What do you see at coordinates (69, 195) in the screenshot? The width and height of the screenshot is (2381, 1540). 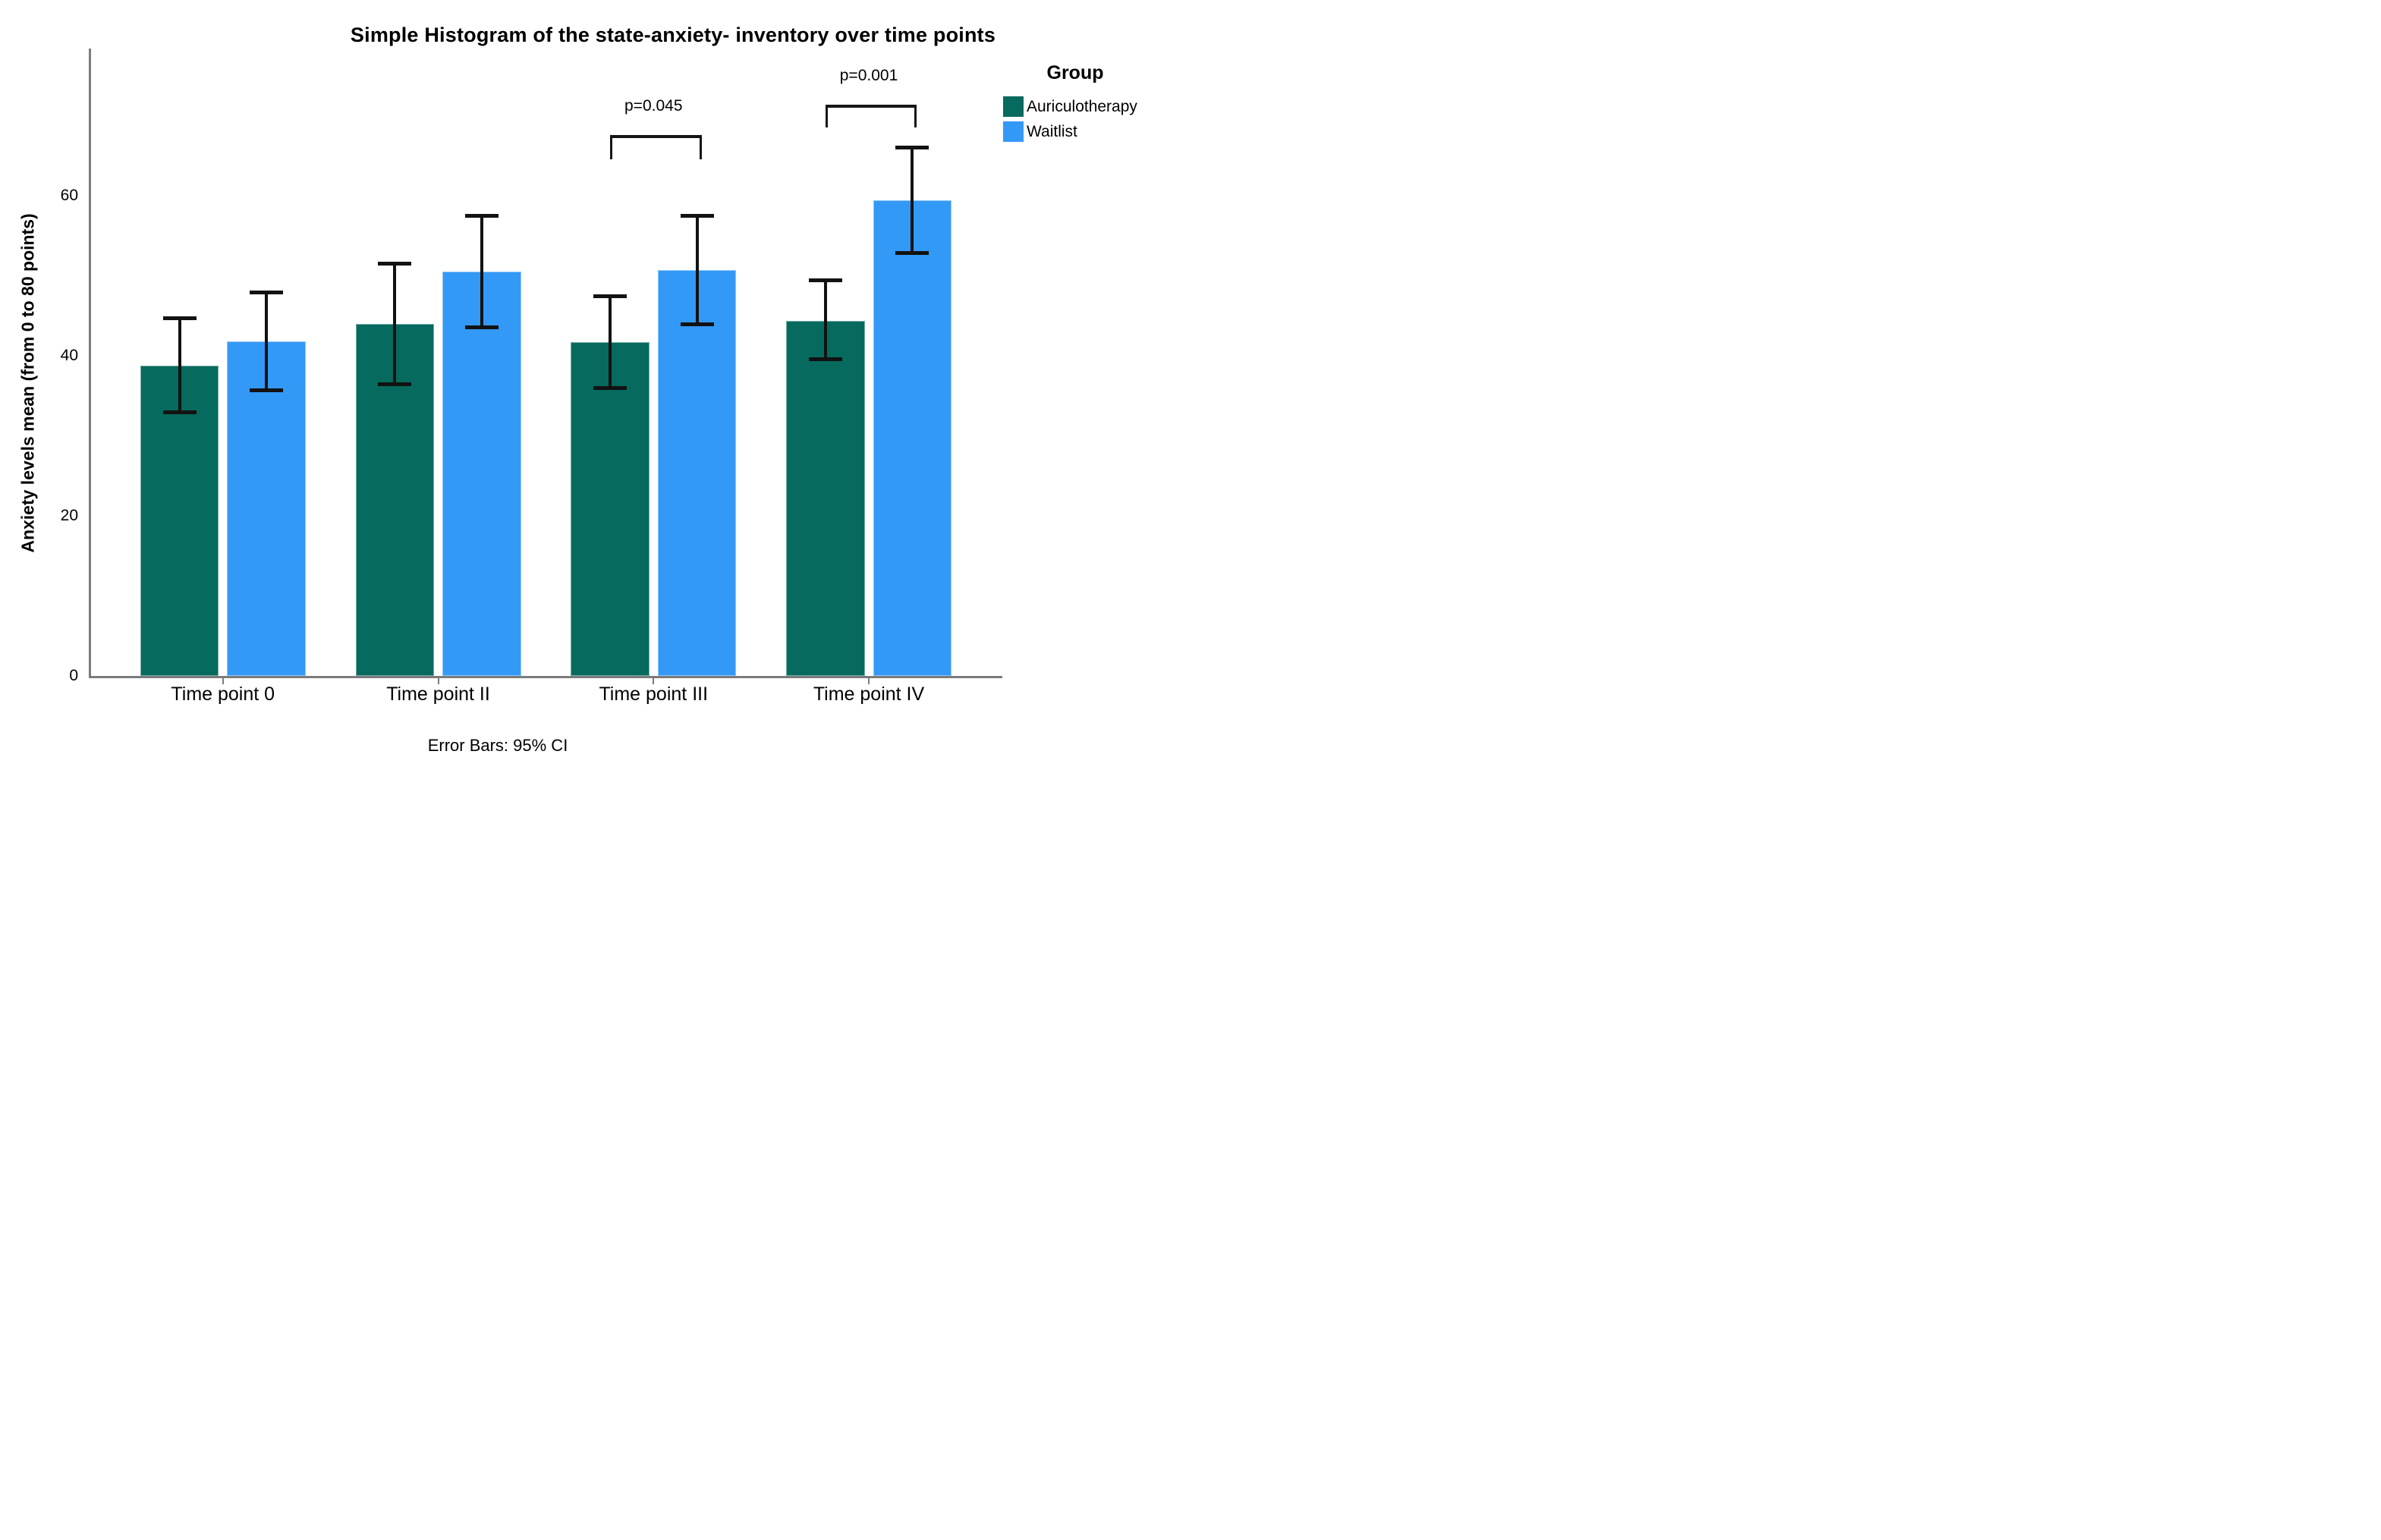 I see `y-tick-label-60: 60` at bounding box center [69, 195].